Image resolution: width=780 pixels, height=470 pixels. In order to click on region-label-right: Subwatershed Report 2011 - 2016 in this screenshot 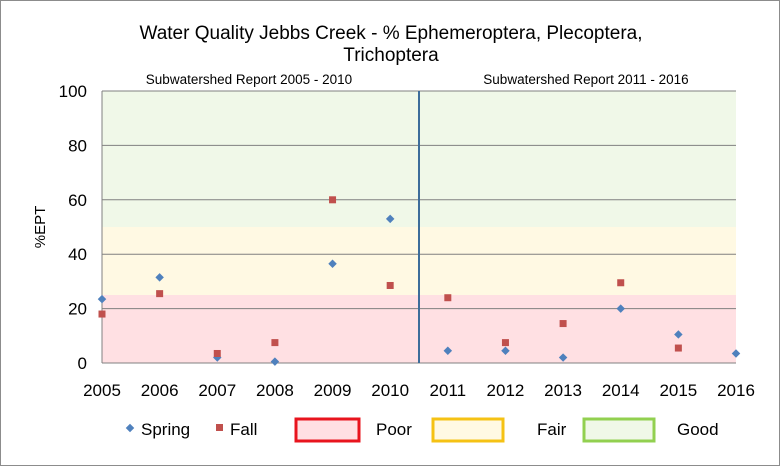, I will do `click(585, 79)`.